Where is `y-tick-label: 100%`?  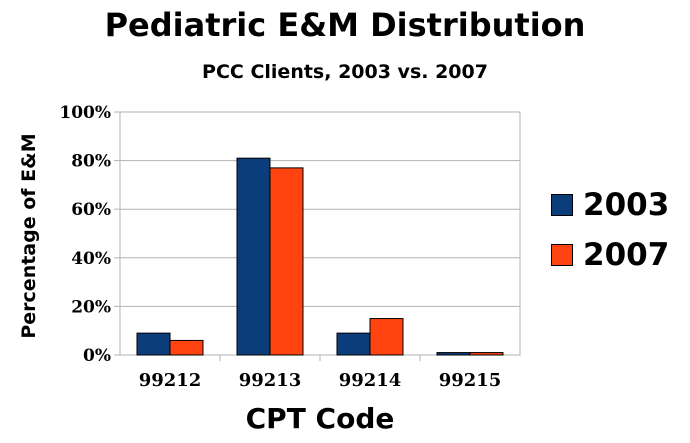 y-tick-label: 100% is located at coordinates (85, 113).